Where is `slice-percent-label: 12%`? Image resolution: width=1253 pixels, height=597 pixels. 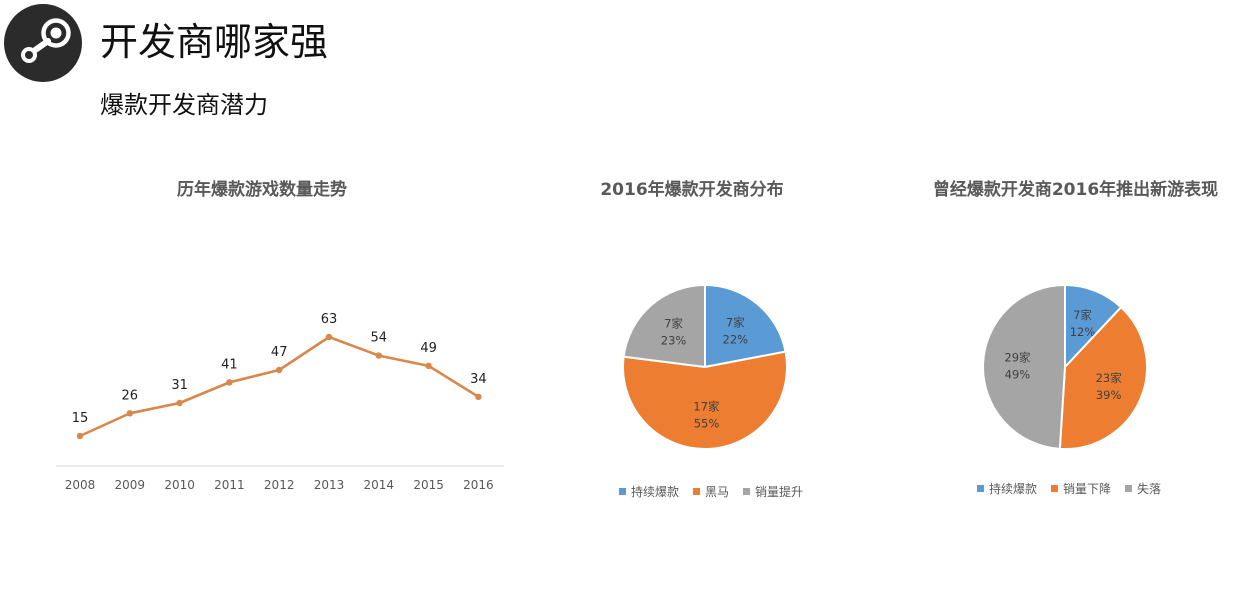 slice-percent-label: 12% is located at coordinates (1083, 332).